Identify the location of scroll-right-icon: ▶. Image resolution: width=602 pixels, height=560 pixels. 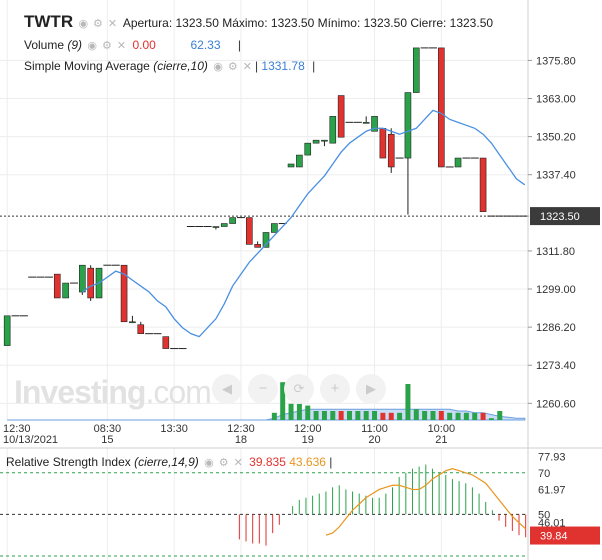
(371, 389).